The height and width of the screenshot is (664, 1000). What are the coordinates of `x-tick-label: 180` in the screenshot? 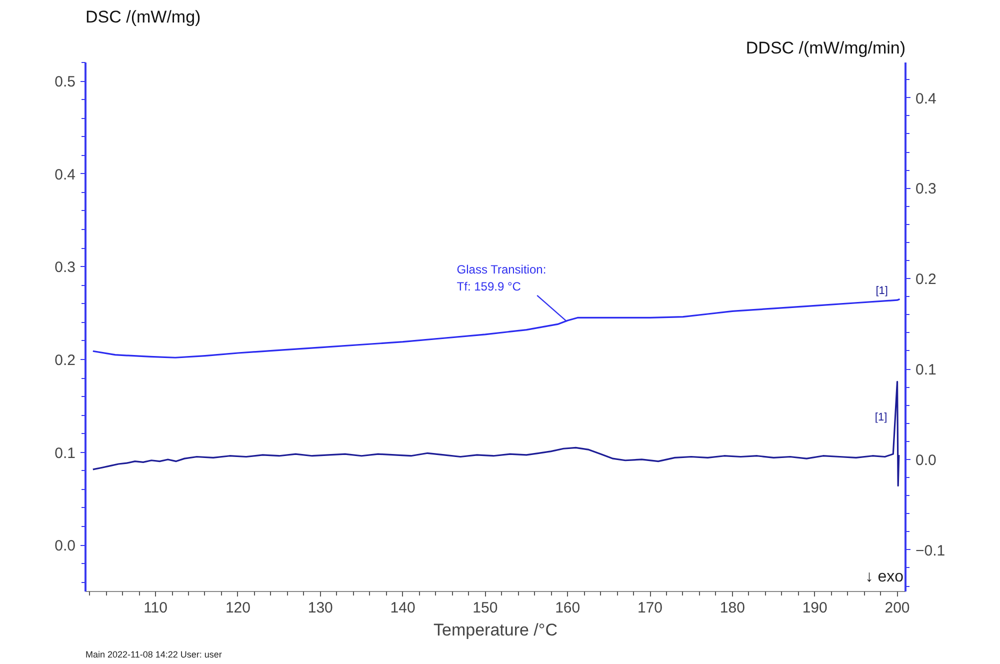 It's located at (732, 608).